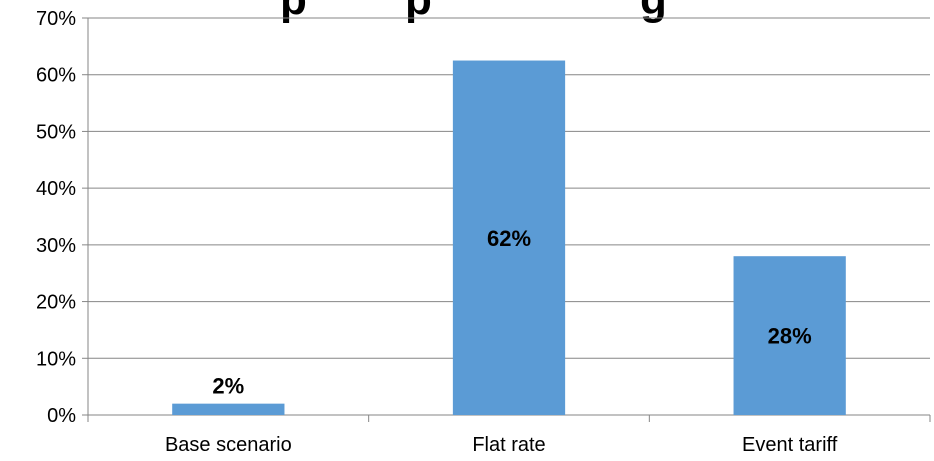 The width and height of the screenshot is (934, 461). I want to click on bar-event-tariff, so click(789, 335).